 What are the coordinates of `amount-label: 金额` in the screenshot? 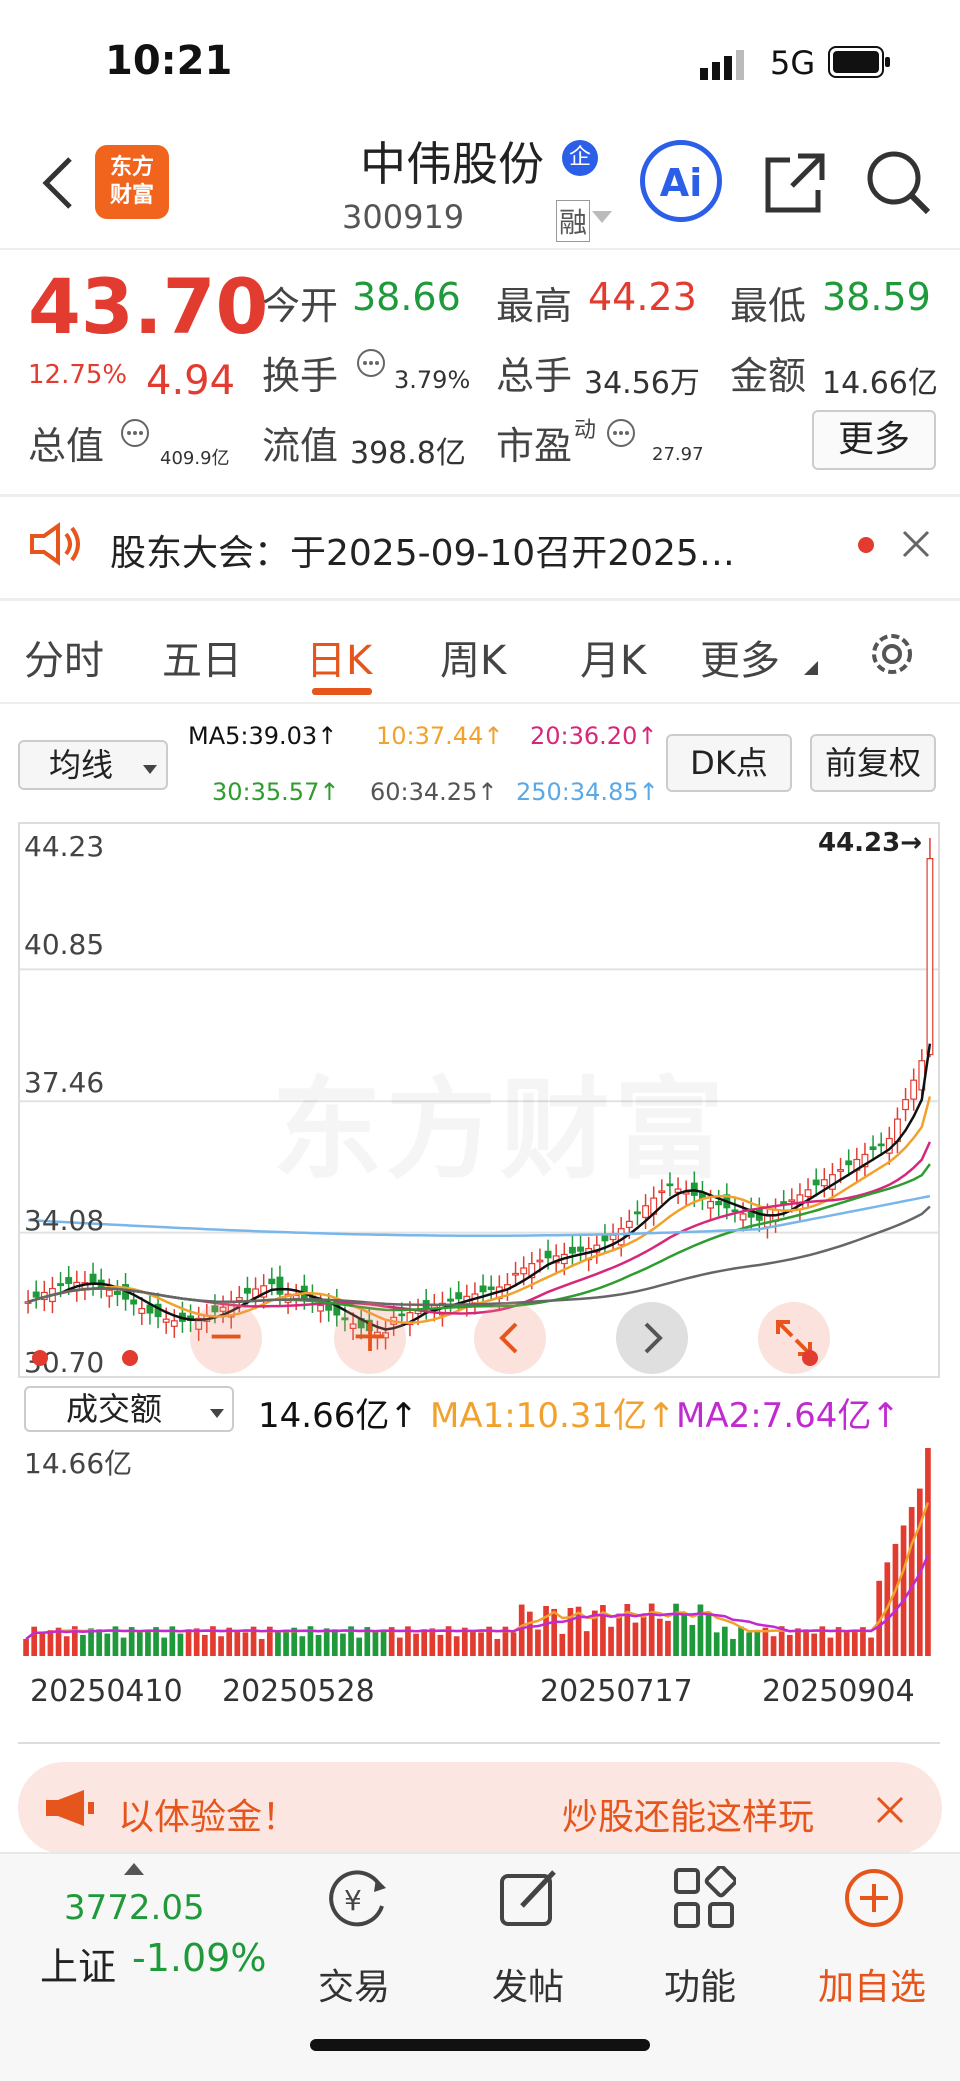 It's located at (768, 376).